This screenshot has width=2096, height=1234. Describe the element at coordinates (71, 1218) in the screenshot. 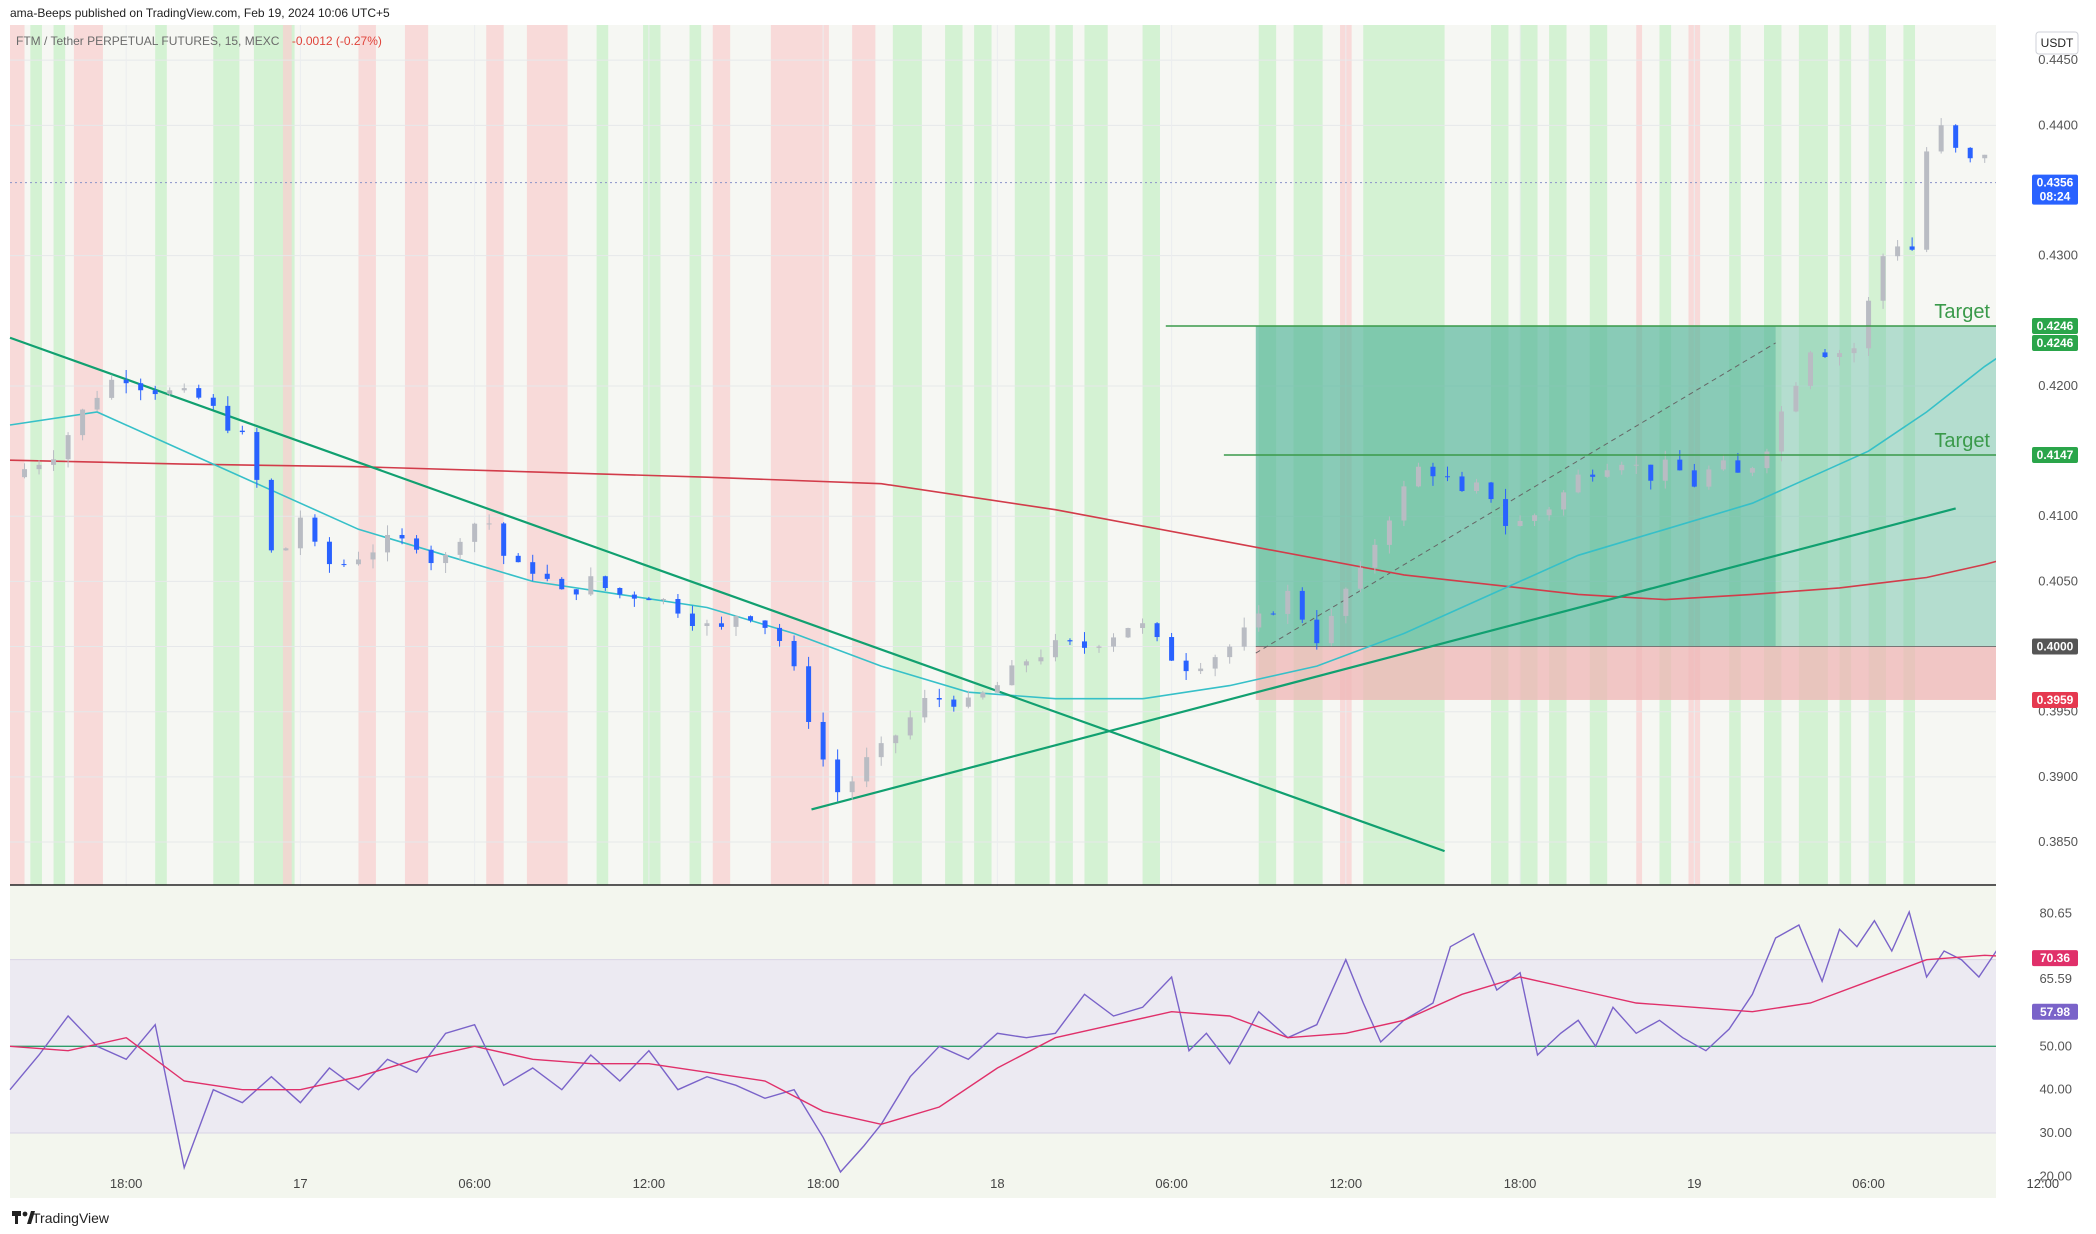

I see `footer-brand: TradingView` at that location.